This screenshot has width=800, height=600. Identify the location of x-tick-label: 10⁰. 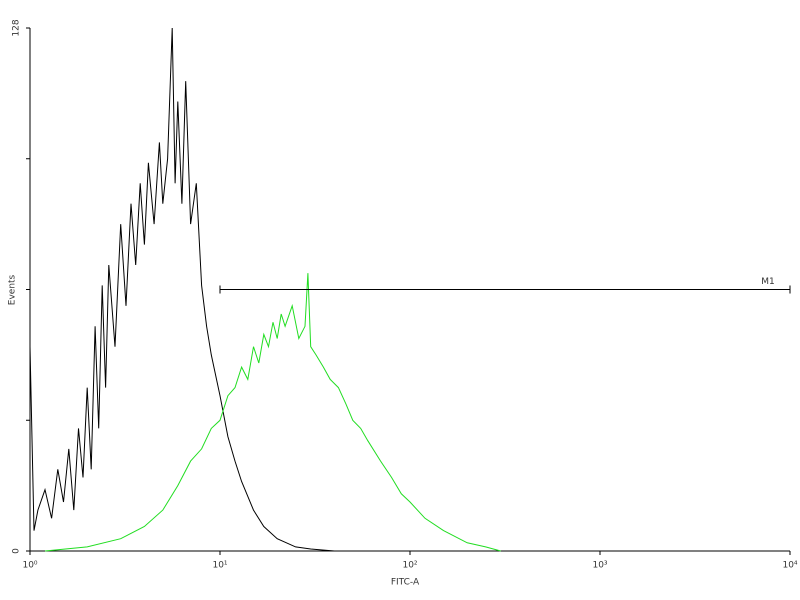
(29, 566).